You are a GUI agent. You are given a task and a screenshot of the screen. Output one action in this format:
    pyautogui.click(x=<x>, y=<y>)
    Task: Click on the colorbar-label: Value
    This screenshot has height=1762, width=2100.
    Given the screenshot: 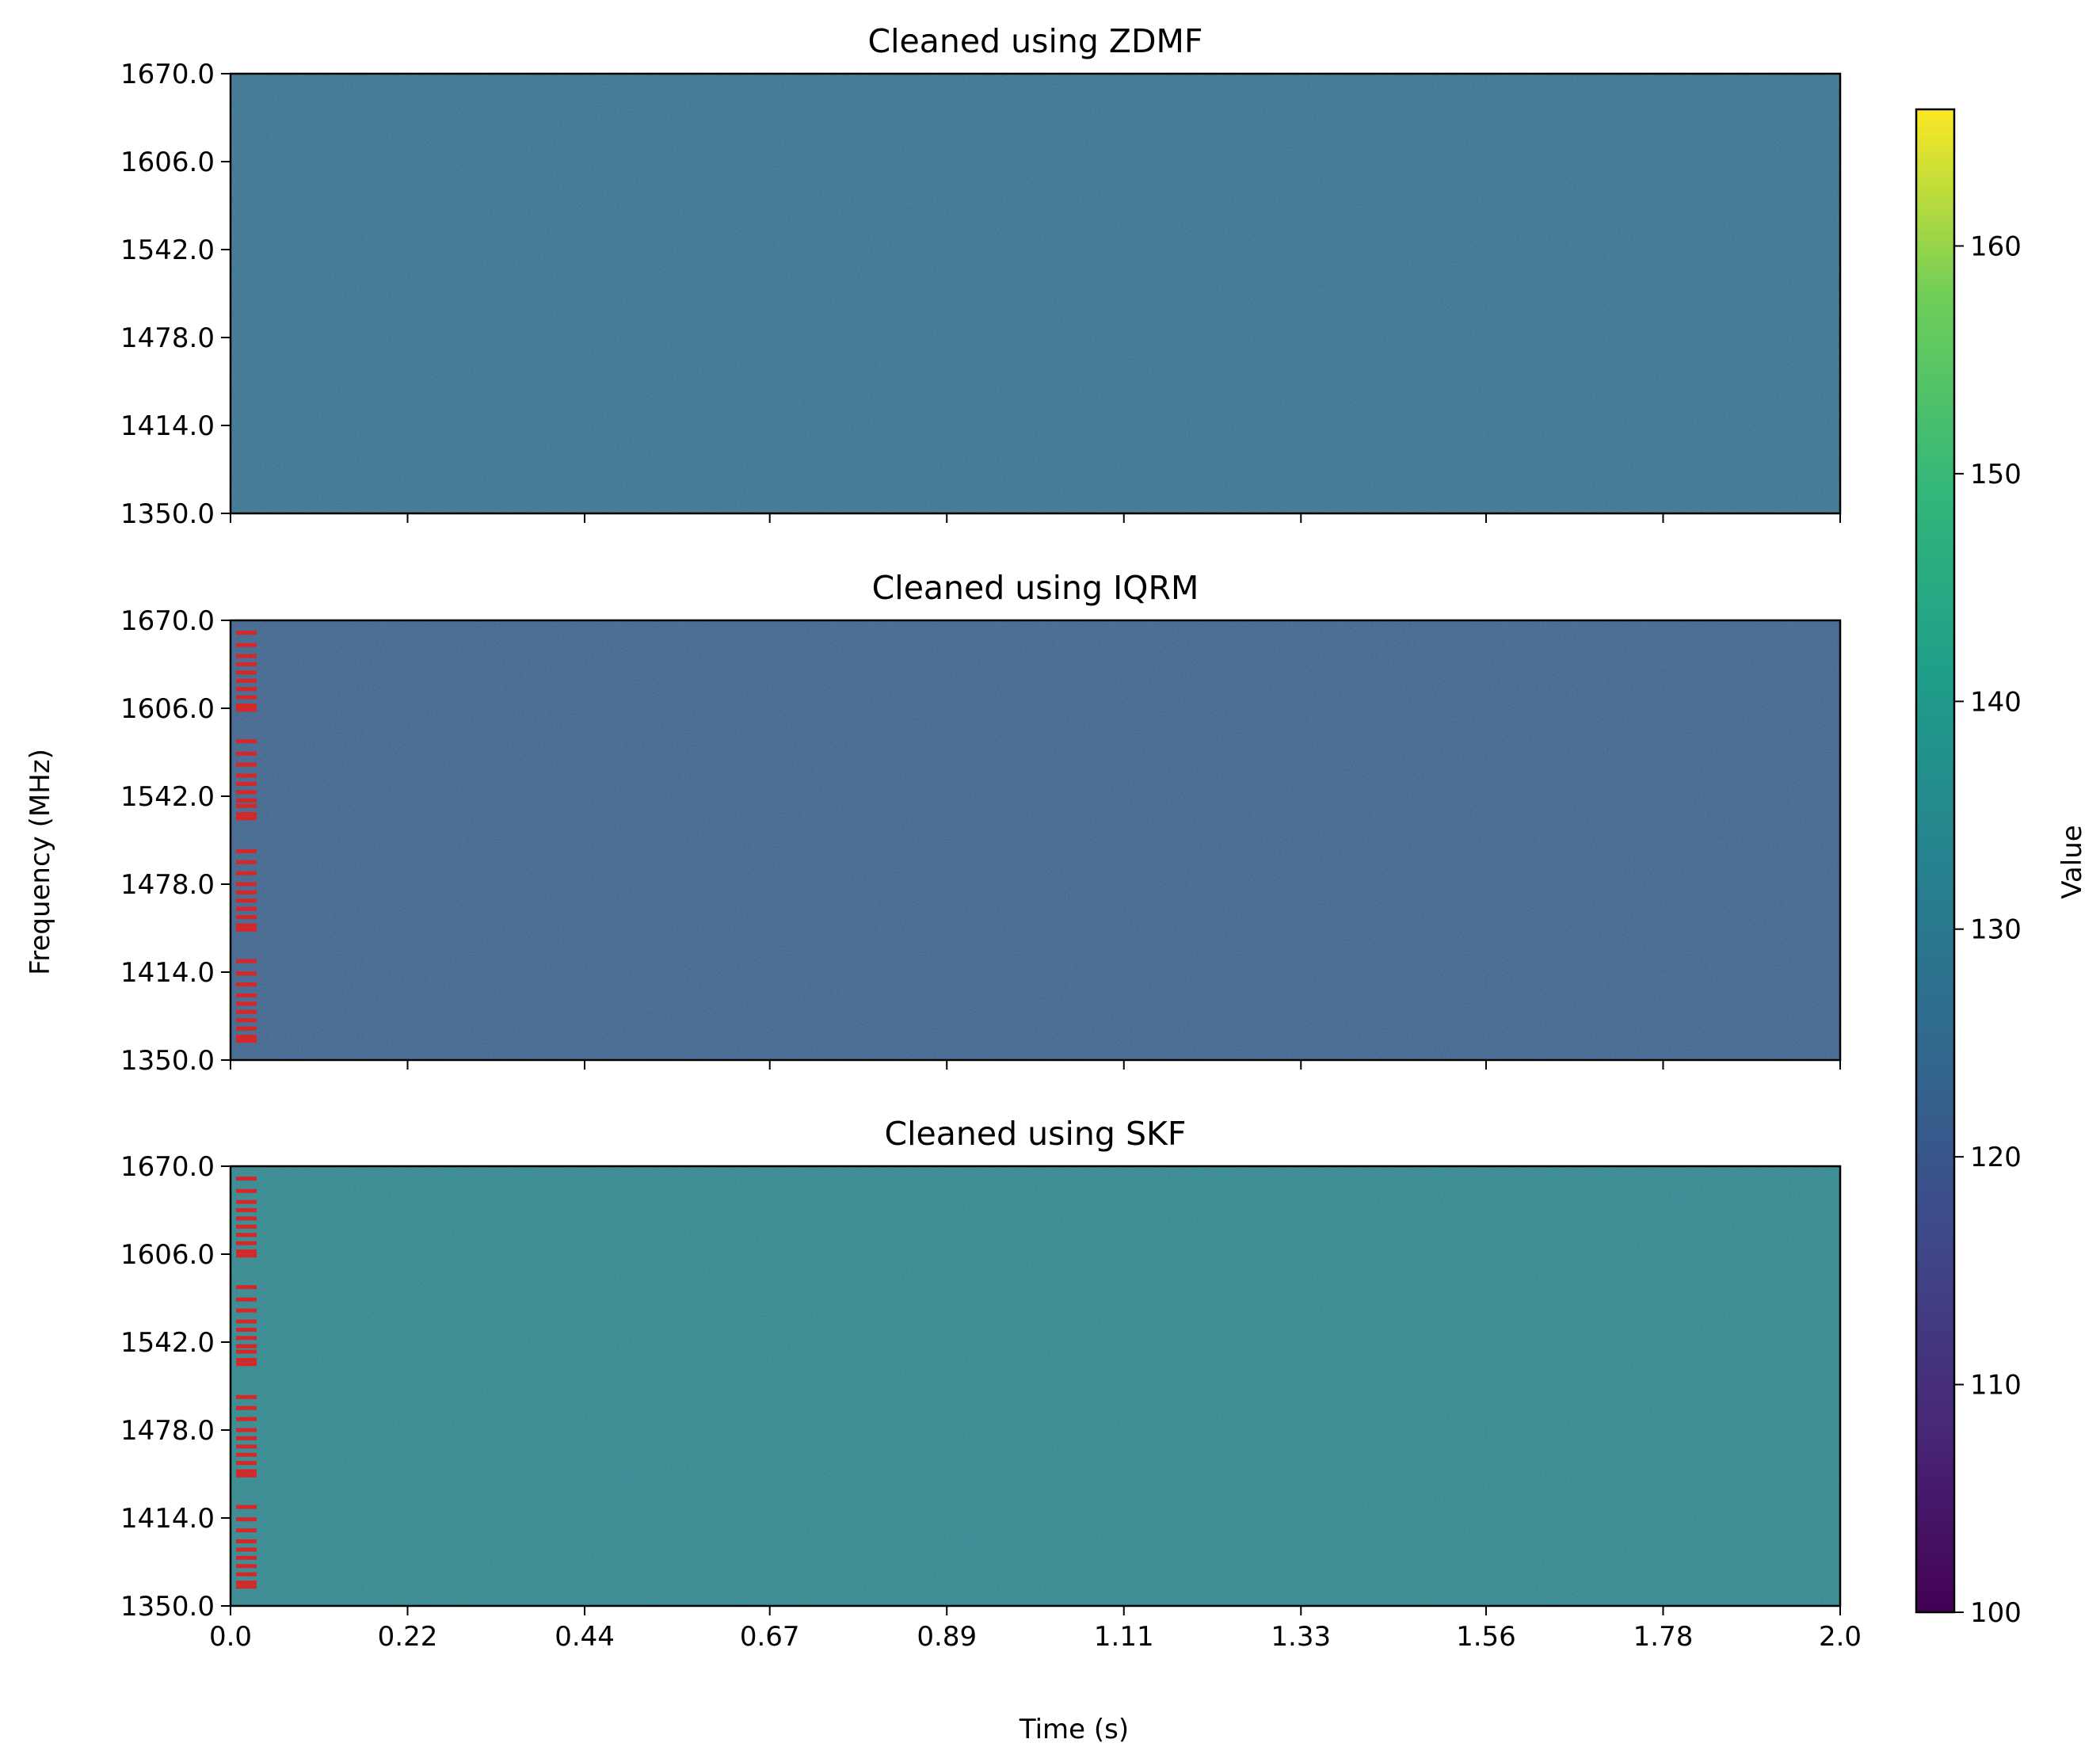 What is the action you would take?
    pyautogui.click(x=2072, y=861)
    